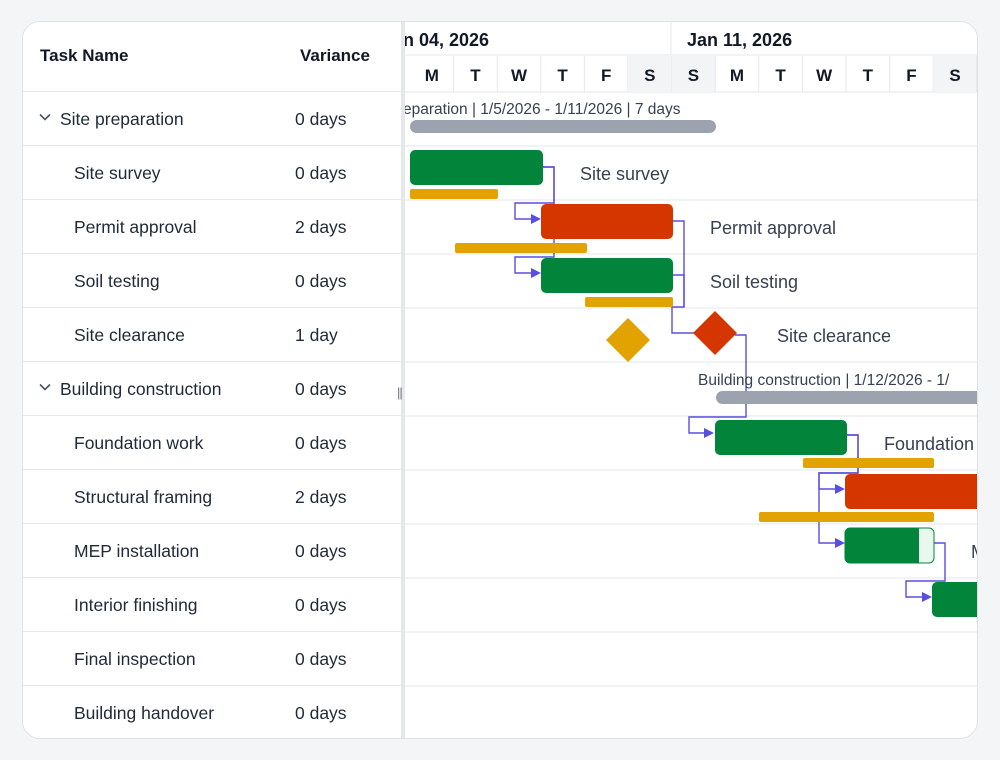 The image size is (1000, 760). Describe the element at coordinates (212, 227) in the screenshot. I see `task-row: Permit approval 2 days` at that location.